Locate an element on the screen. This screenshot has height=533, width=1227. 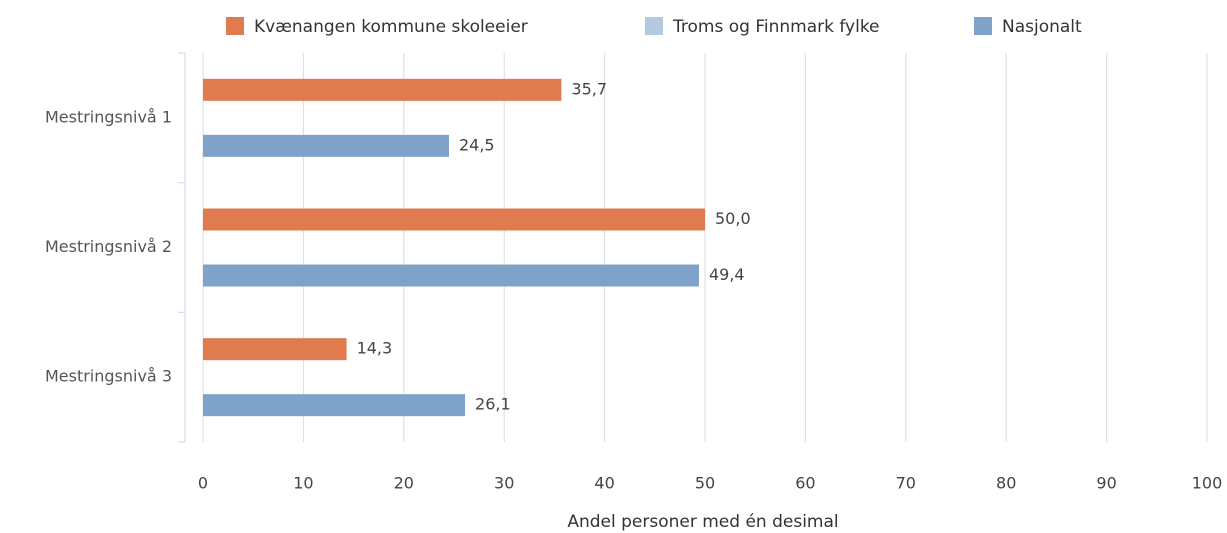
legend-label: Kvænangen kommune skoleeier is located at coordinates (391, 27).